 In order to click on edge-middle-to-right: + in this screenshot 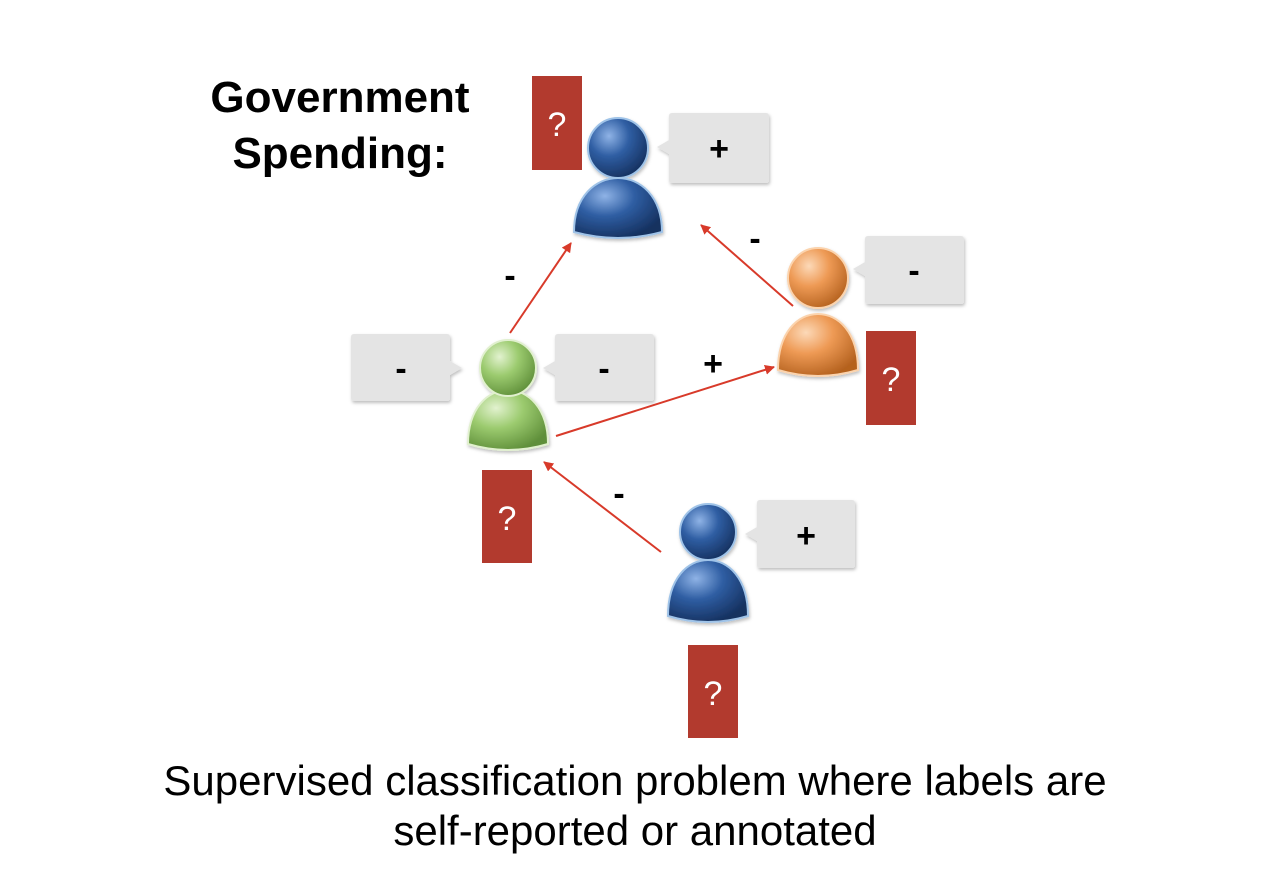, I will do `click(665, 391)`.